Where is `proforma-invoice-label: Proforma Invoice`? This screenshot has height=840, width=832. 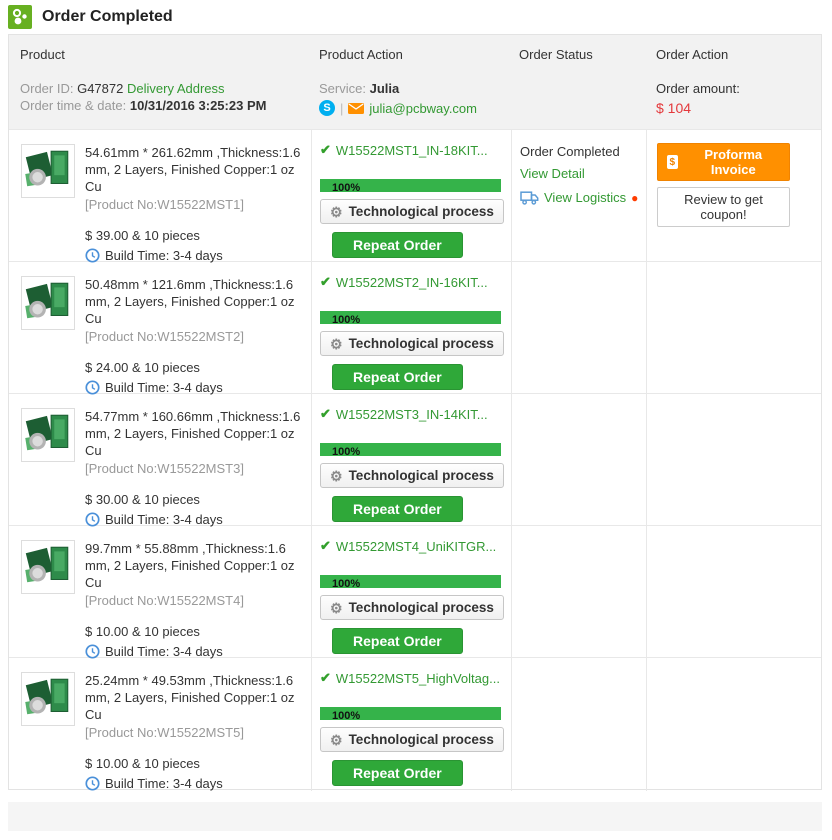
proforma-invoice-label: Proforma Invoice is located at coordinates (733, 162).